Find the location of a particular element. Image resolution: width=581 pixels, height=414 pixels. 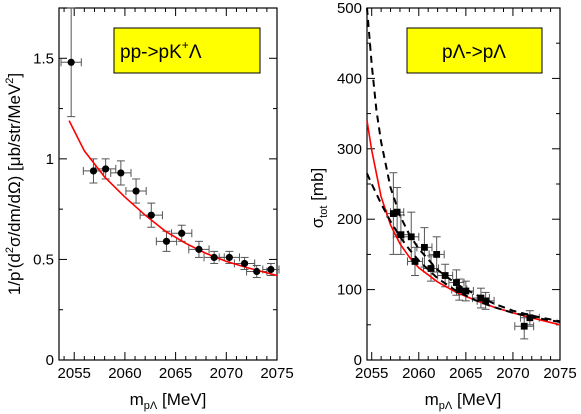

left-legend: pp->pK+Λ is located at coordinates (187, 50).